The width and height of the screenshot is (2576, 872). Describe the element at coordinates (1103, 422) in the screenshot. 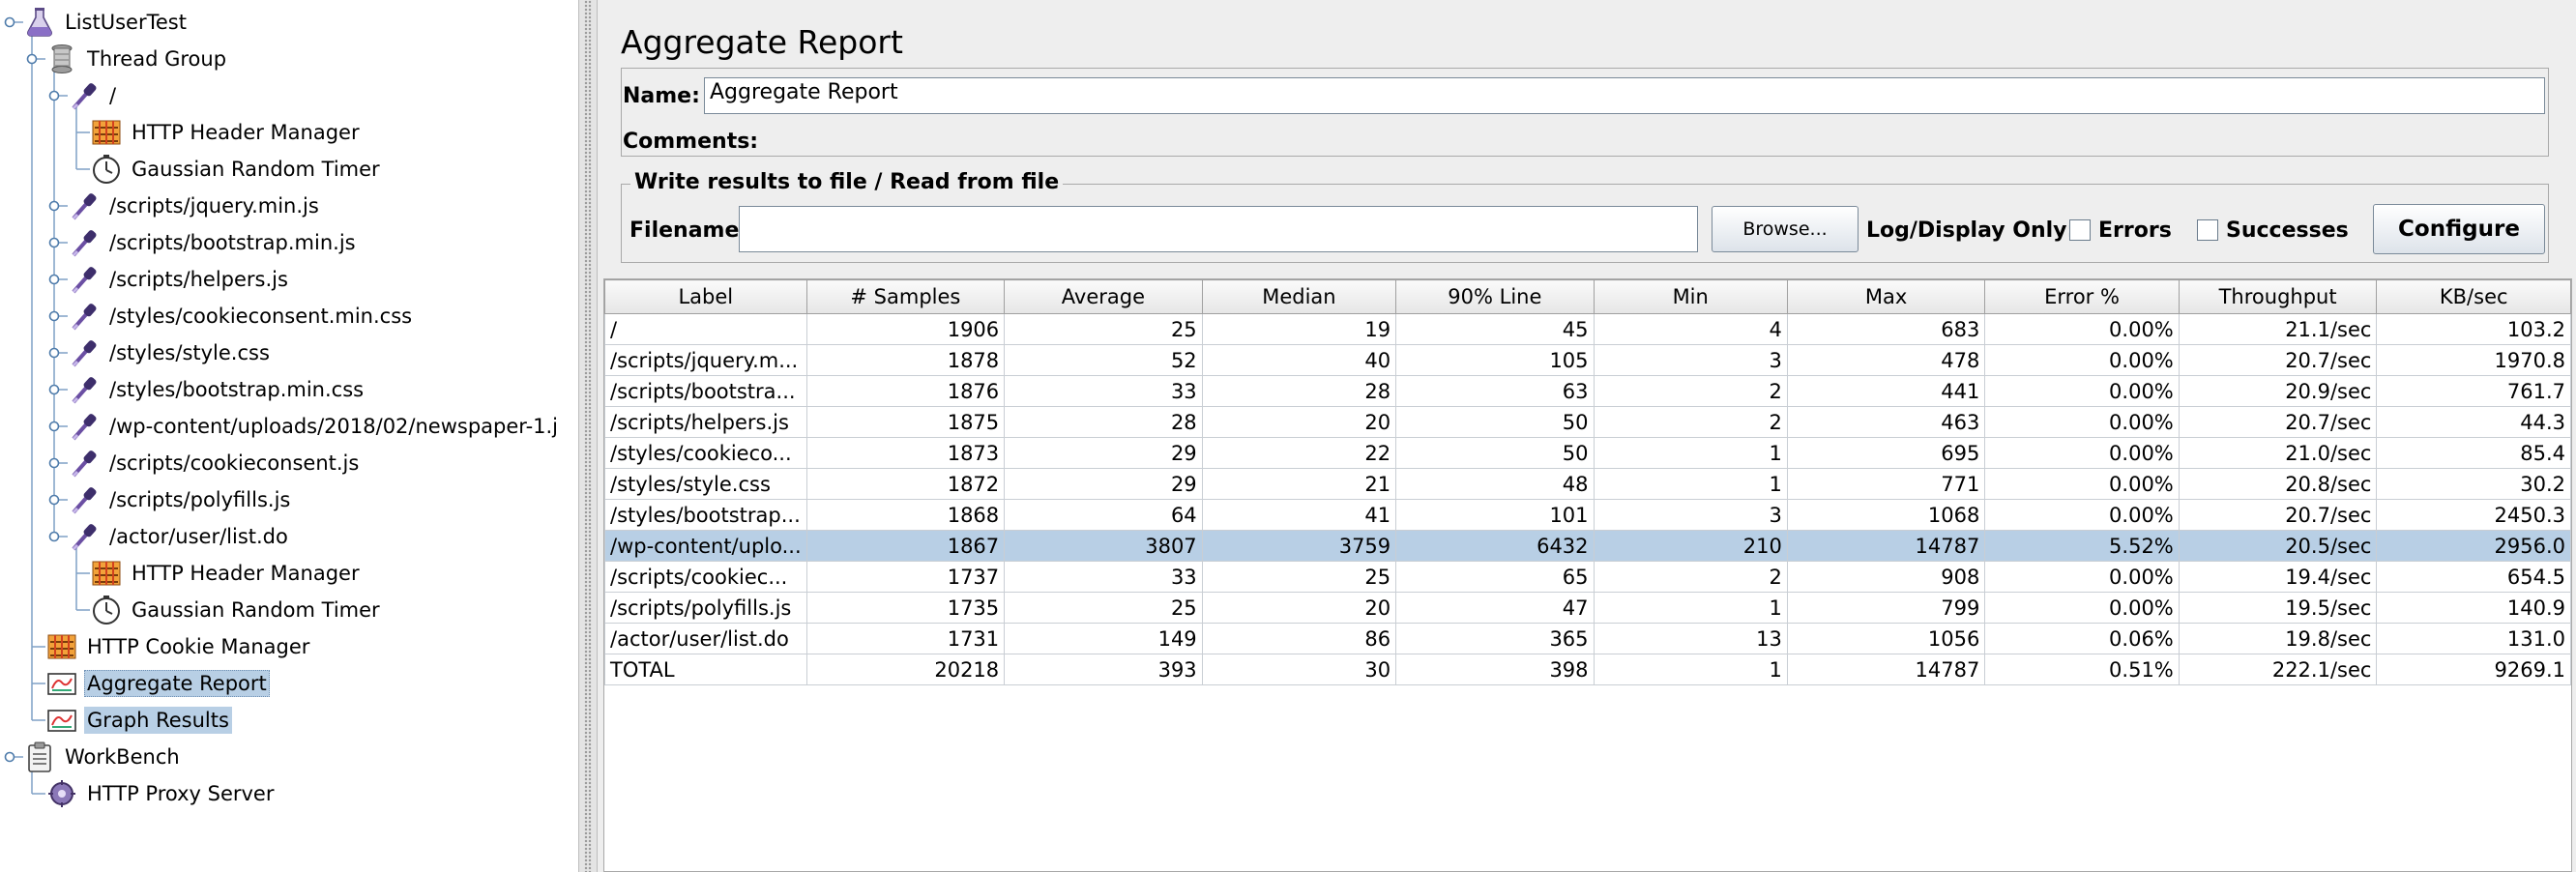

I see `table-cell: 28` at that location.